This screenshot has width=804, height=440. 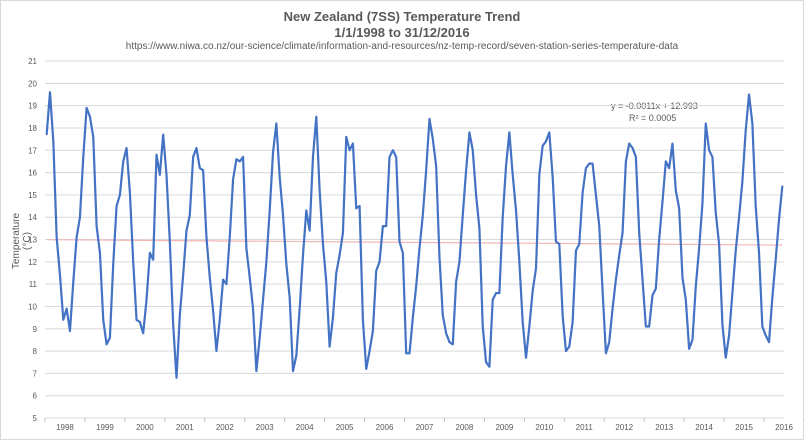 What do you see at coordinates (145, 427) in the screenshot?
I see `x-tick-label: 2000` at bounding box center [145, 427].